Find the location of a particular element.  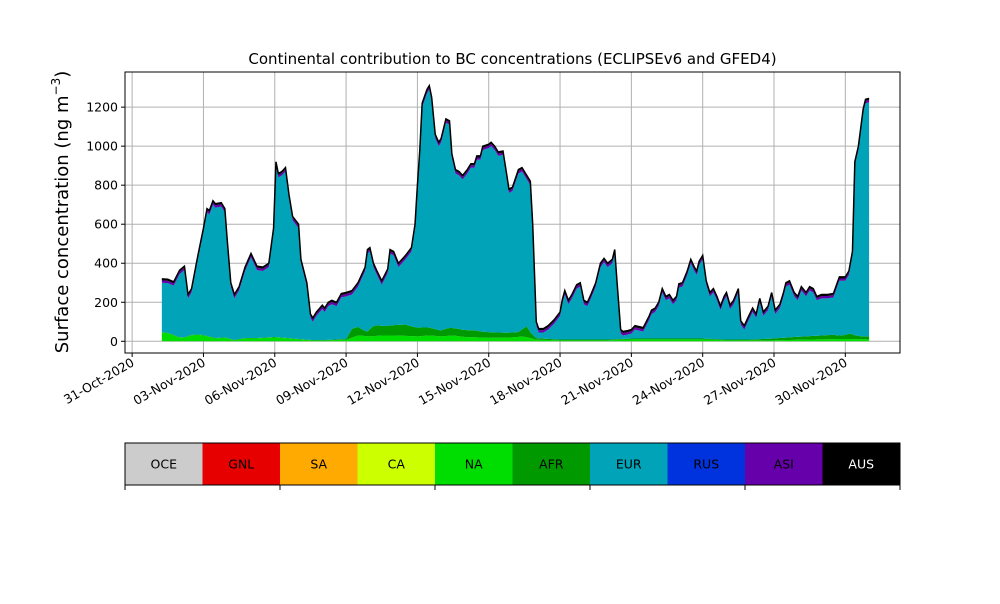

y-axis-label: Surface concentration (ng m−3) is located at coordinates (61, 212).